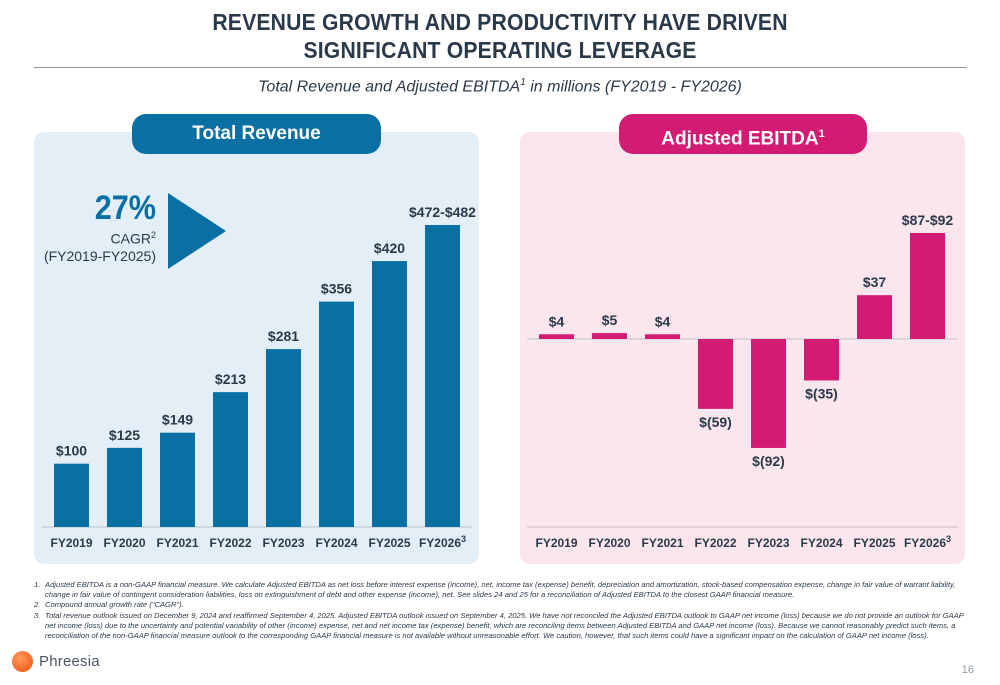 The width and height of the screenshot is (1000, 685). I want to click on ebitda-tick-label: FY2025, so click(874, 543).